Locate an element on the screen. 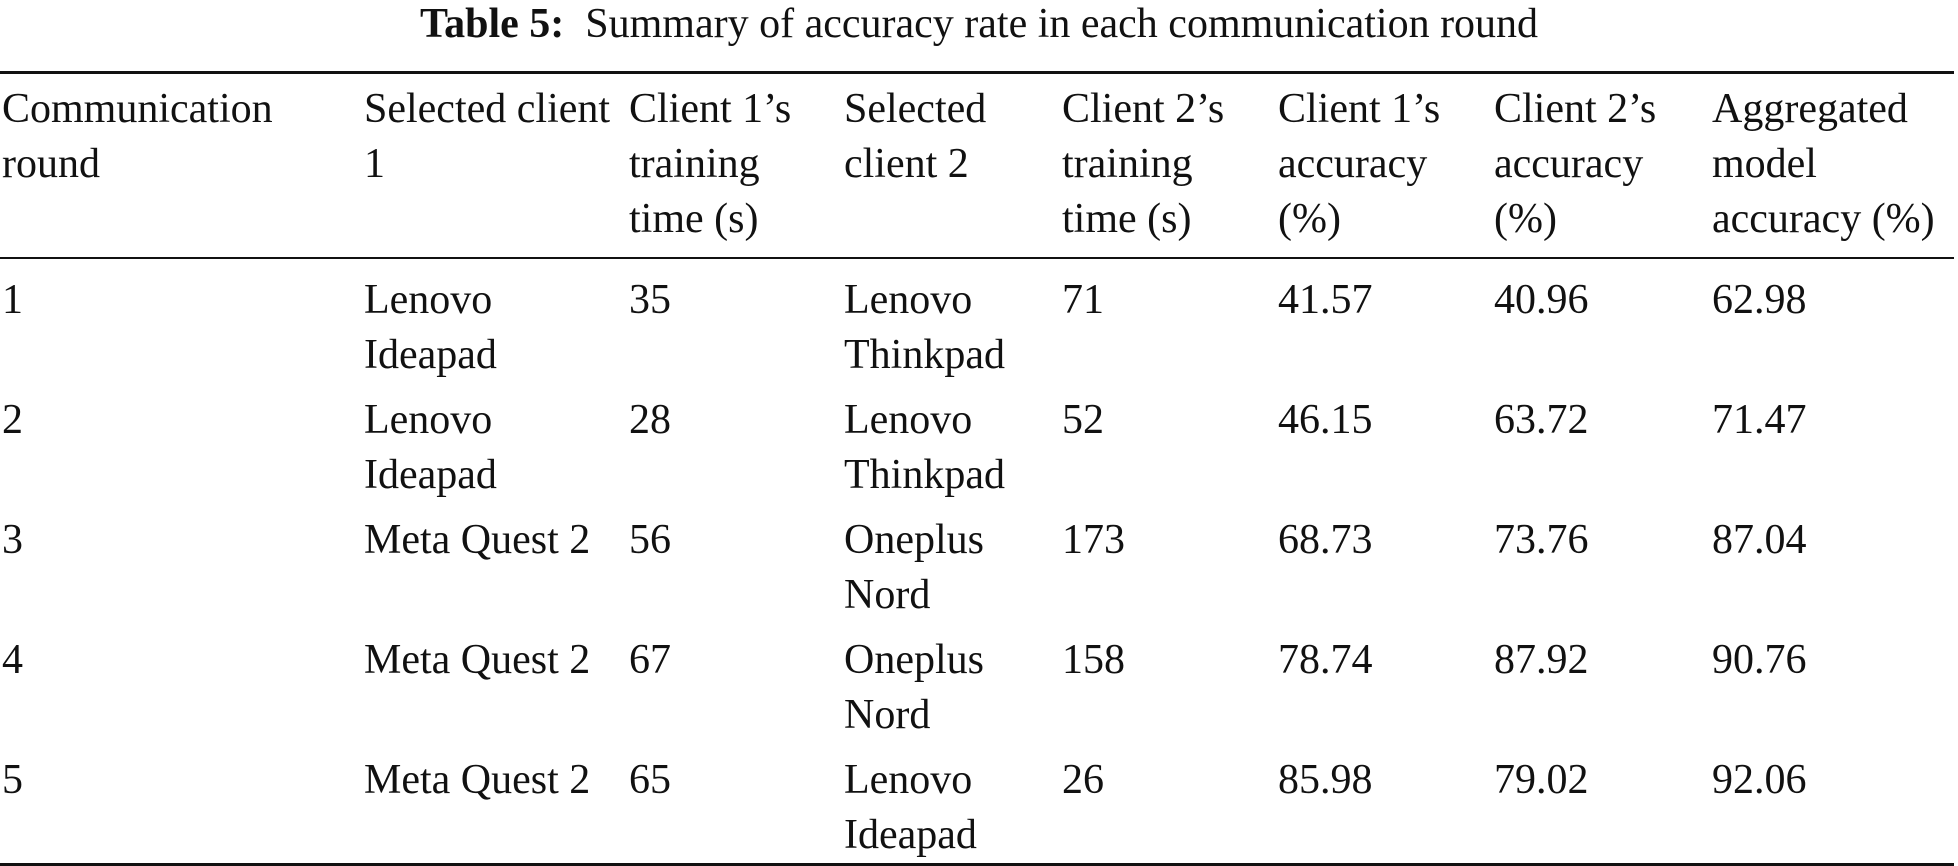 This screenshot has height=866, width=1958. cell-client-2-accuracy: 63.72 is located at coordinates (1541, 420).